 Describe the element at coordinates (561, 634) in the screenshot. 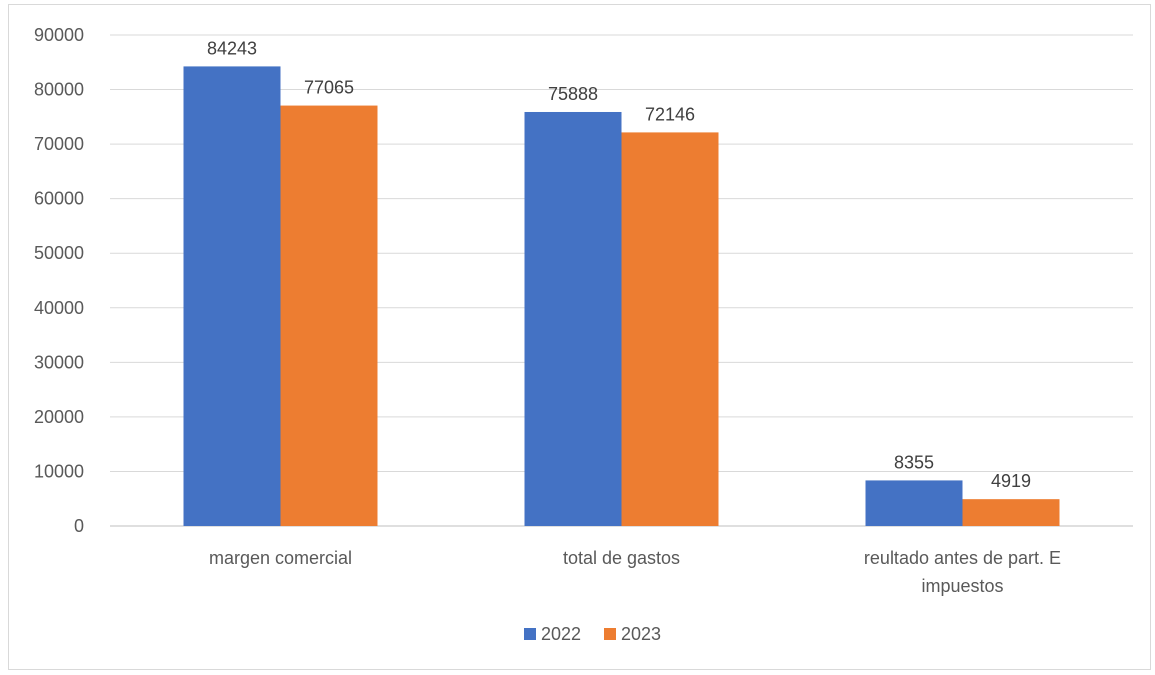

I see `legend-label: 2022` at that location.